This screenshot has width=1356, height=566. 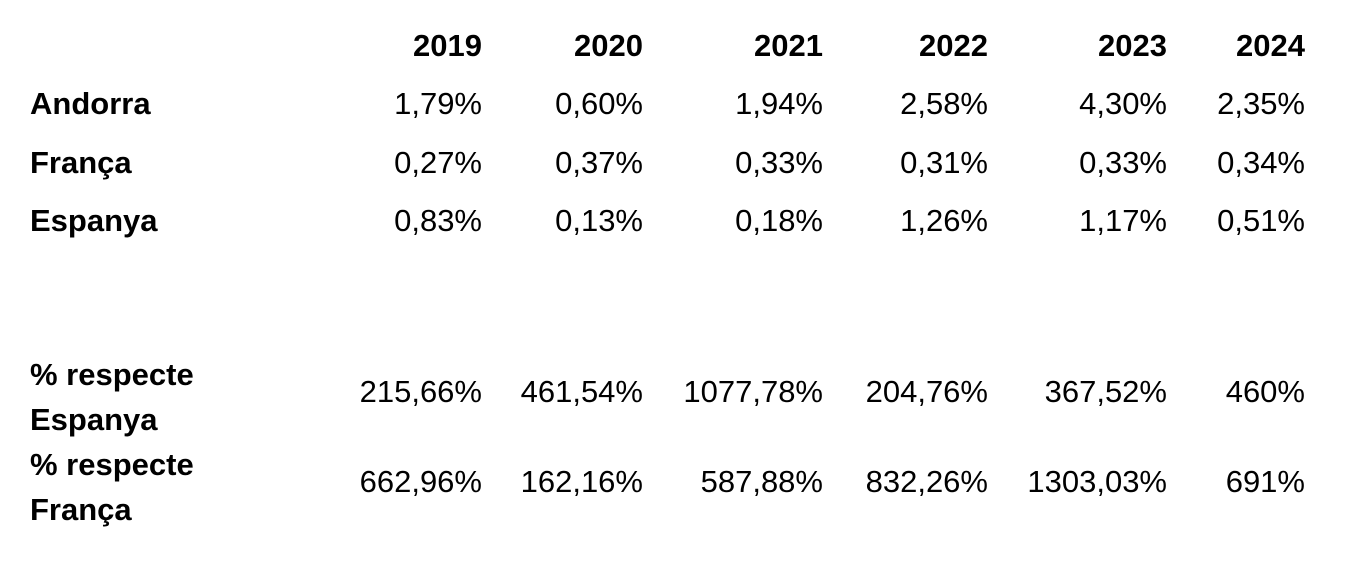 What do you see at coordinates (1123, 220) in the screenshot?
I see `table-cell: 1,17%` at bounding box center [1123, 220].